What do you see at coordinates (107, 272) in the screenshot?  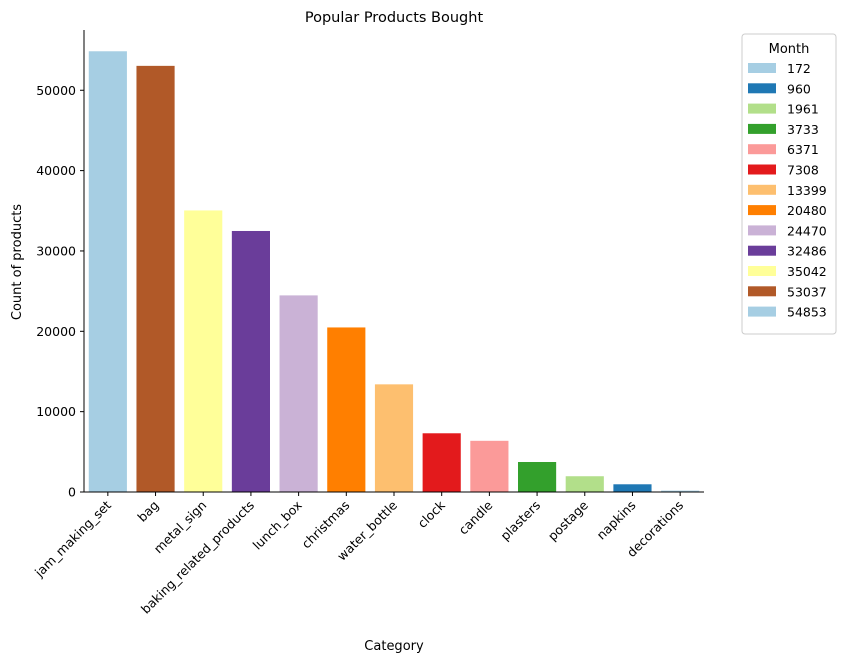 I see `bar-jam_making_set` at bounding box center [107, 272].